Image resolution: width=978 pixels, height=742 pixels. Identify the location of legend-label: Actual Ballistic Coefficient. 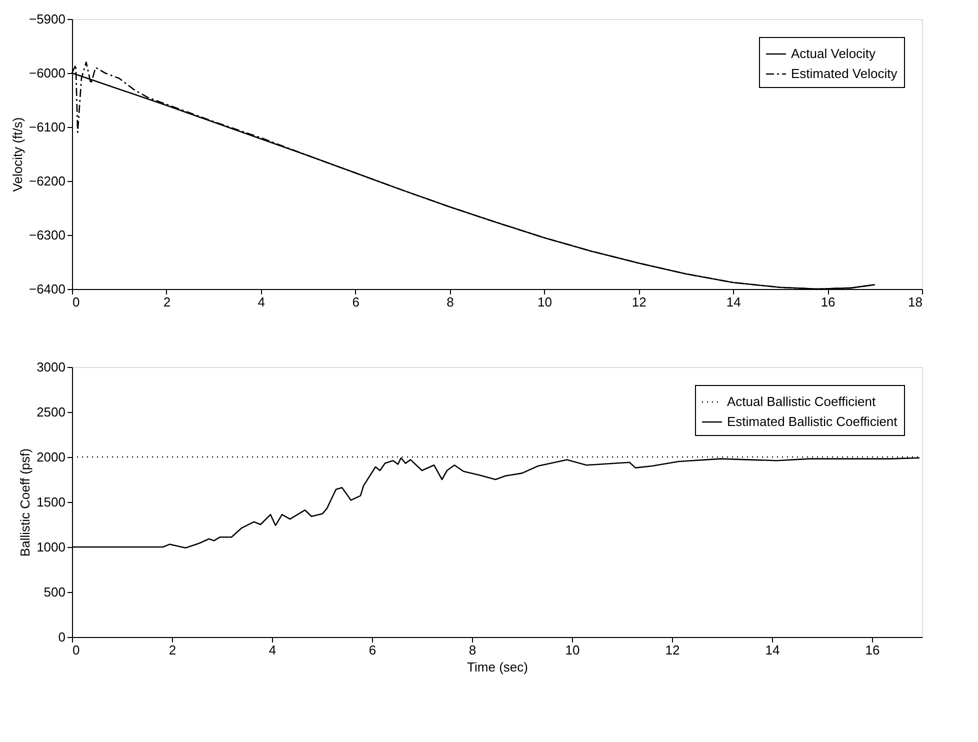
(801, 401).